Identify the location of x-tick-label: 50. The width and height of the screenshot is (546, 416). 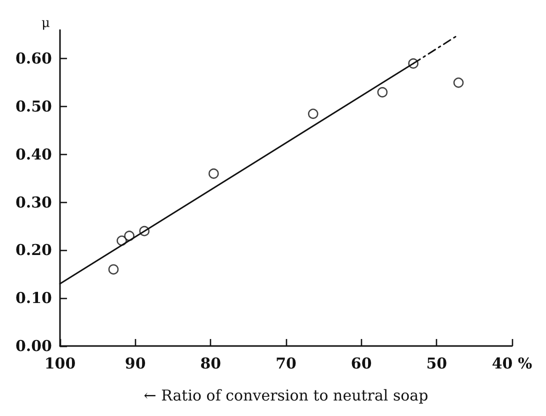
(437, 363).